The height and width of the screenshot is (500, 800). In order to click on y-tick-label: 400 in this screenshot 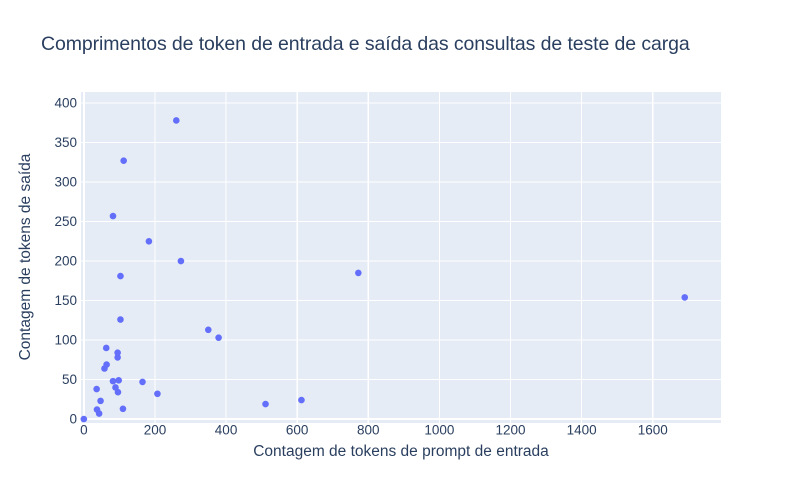, I will do `click(65, 103)`.